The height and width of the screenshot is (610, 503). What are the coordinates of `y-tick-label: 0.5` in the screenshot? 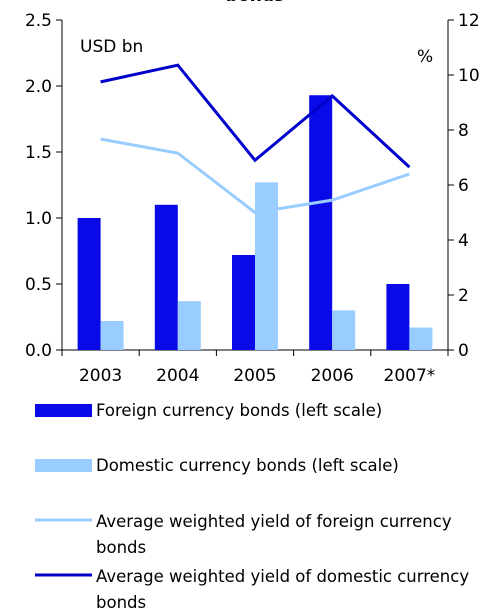 It's located at (38, 285).